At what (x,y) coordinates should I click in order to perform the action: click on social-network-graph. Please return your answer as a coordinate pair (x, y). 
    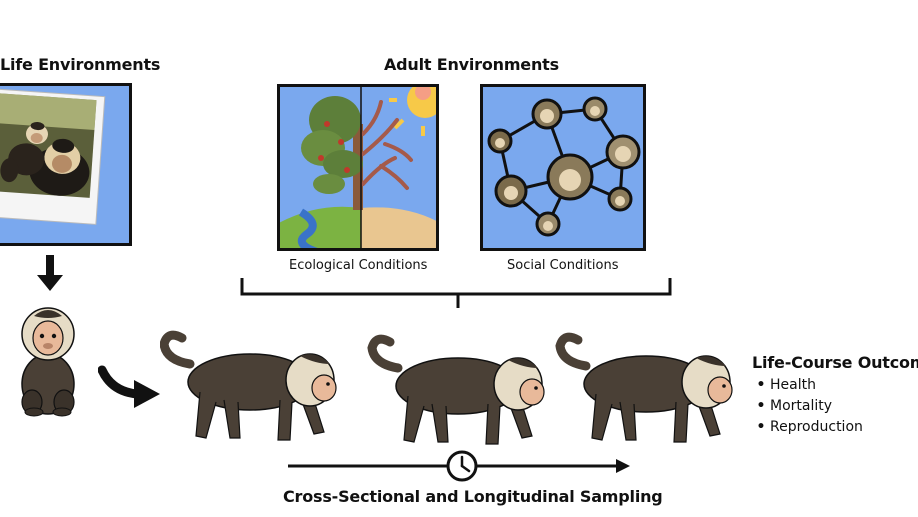
    Looking at the image, I should click on (564, 166).